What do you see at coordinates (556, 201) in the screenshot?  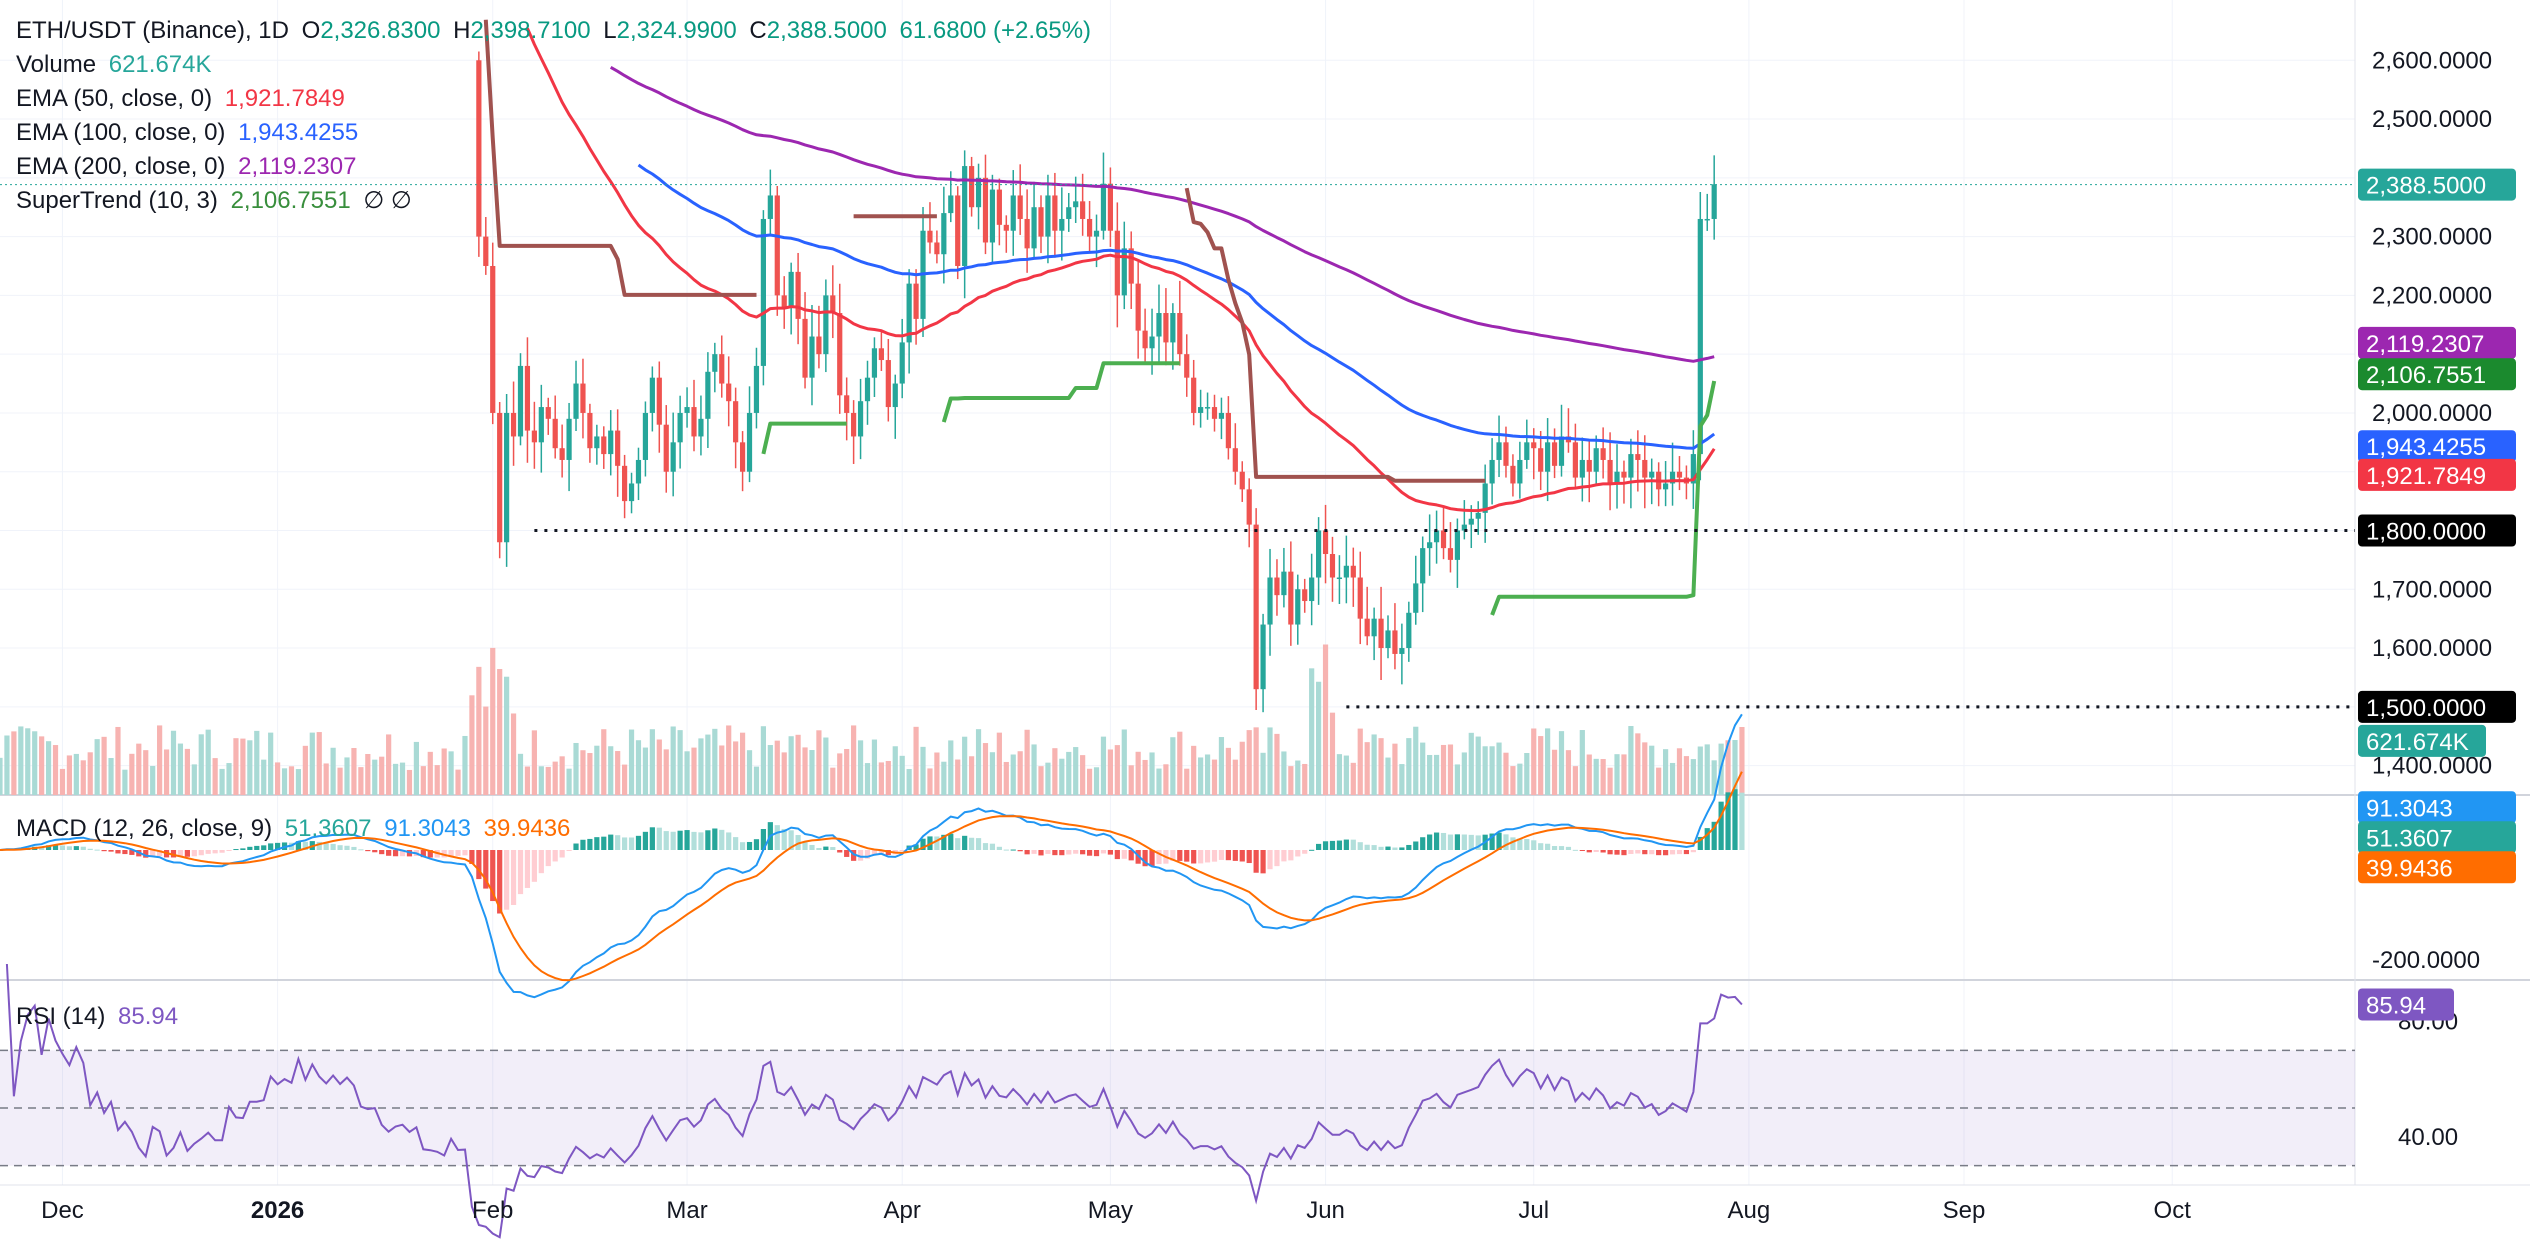 I see `legend-supertrend: SuperTrend (10, 3) 2,106.7551 ∅ ∅` at bounding box center [556, 201].